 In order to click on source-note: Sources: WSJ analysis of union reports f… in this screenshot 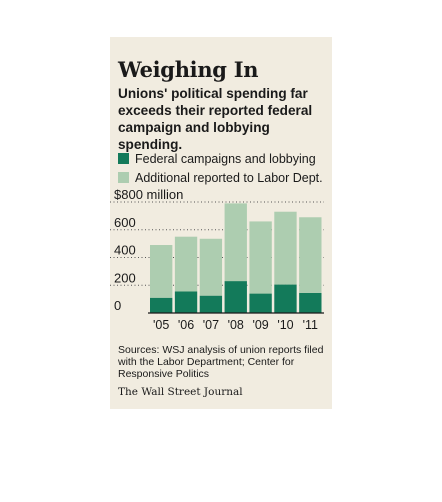, I will do `click(221, 362)`.